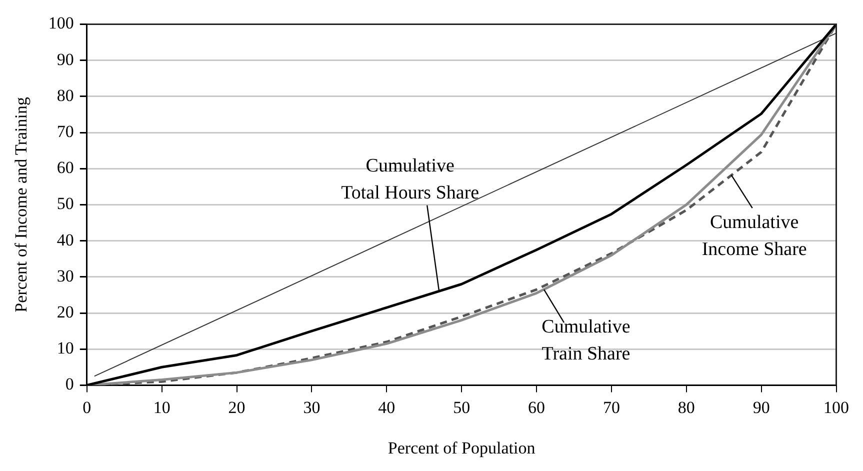  What do you see at coordinates (87, 407) in the screenshot?
I see `x-tick-label: 0` at bounding box center [87, 407].